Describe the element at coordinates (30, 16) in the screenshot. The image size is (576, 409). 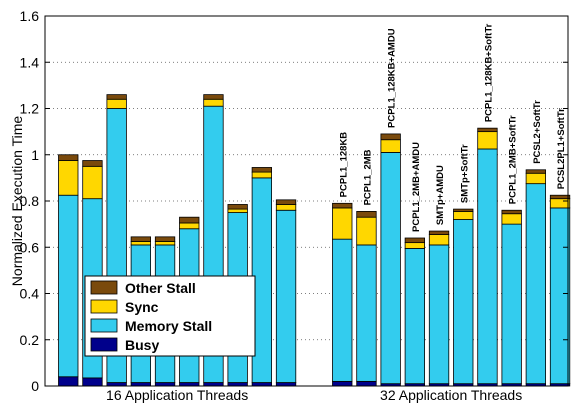
I see `y-tick-label: 1.6` at that location.